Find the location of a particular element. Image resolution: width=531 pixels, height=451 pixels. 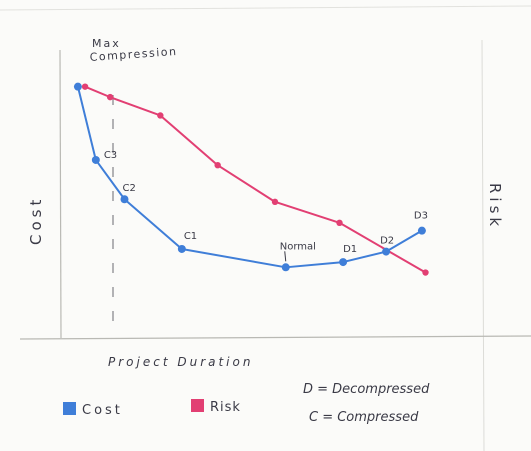

legend-label-risk: Risk is located at coordinates (225, 407).